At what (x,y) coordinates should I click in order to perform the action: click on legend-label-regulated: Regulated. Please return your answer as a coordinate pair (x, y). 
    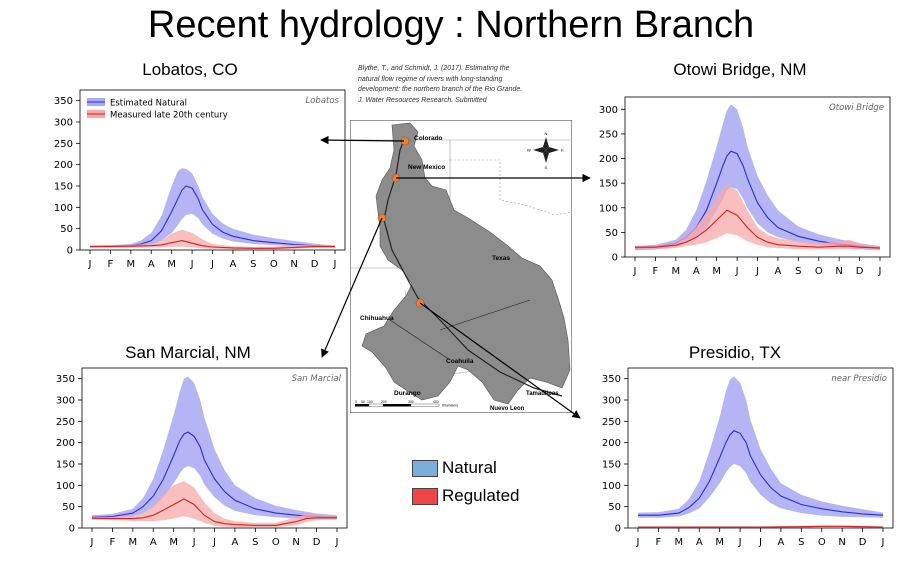
    Looking at the image, I should click on (481, 495).